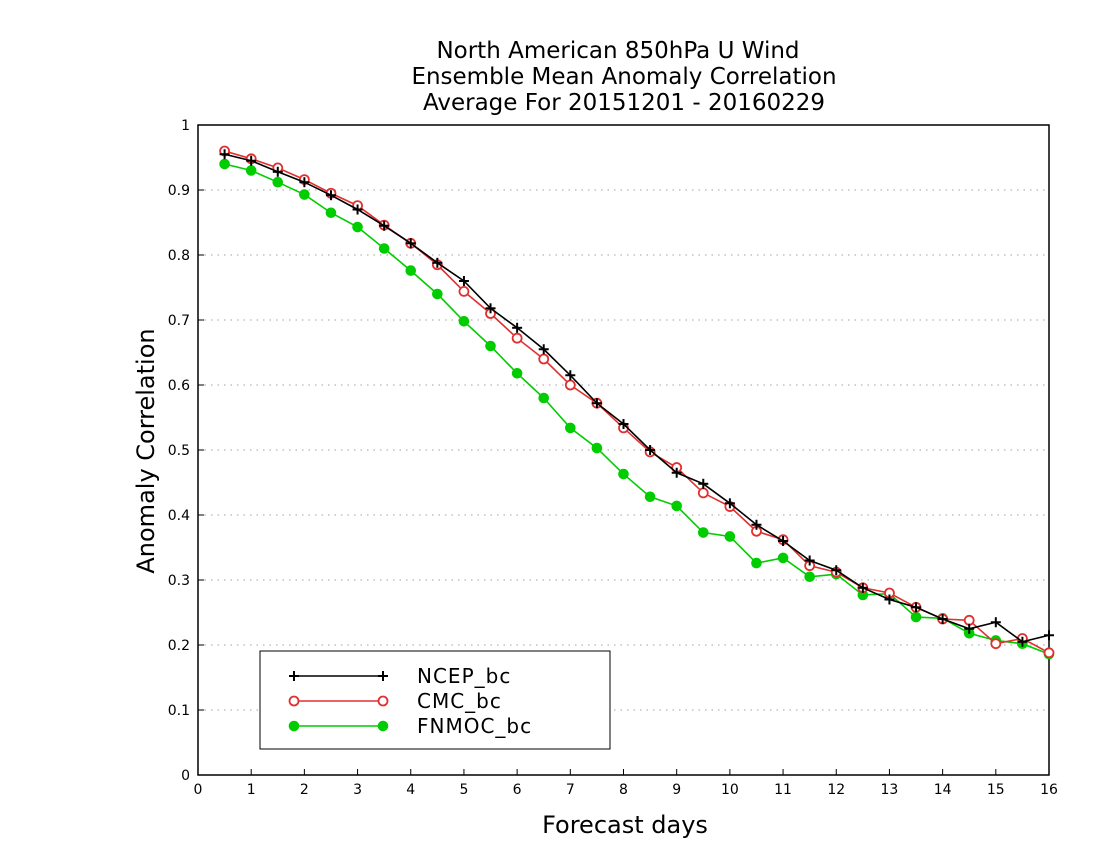 The width and height of the screenshot is (1100, 850). Describe the element at coordinates (383, 726) in the screenshot. I see `legend-marker-end-fnmoc-bc` at that location.